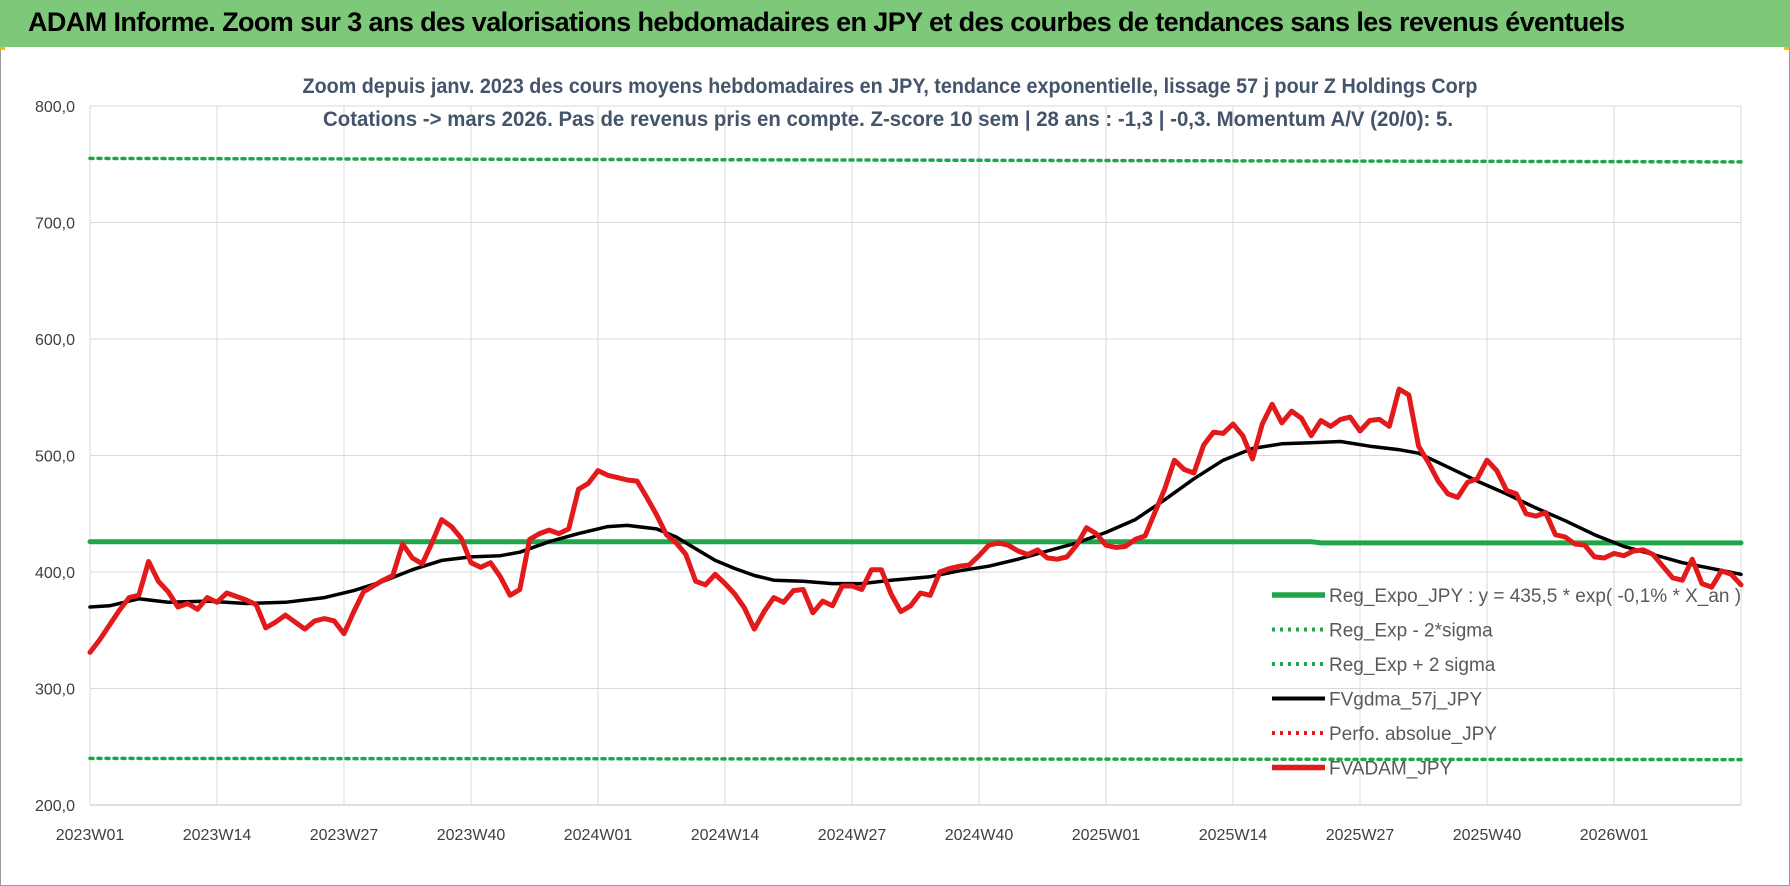  What do you see at coordinates (55, 340) in the screenshot?
I see `y-tick-label: 600,0` at bounding box center [55, 340].